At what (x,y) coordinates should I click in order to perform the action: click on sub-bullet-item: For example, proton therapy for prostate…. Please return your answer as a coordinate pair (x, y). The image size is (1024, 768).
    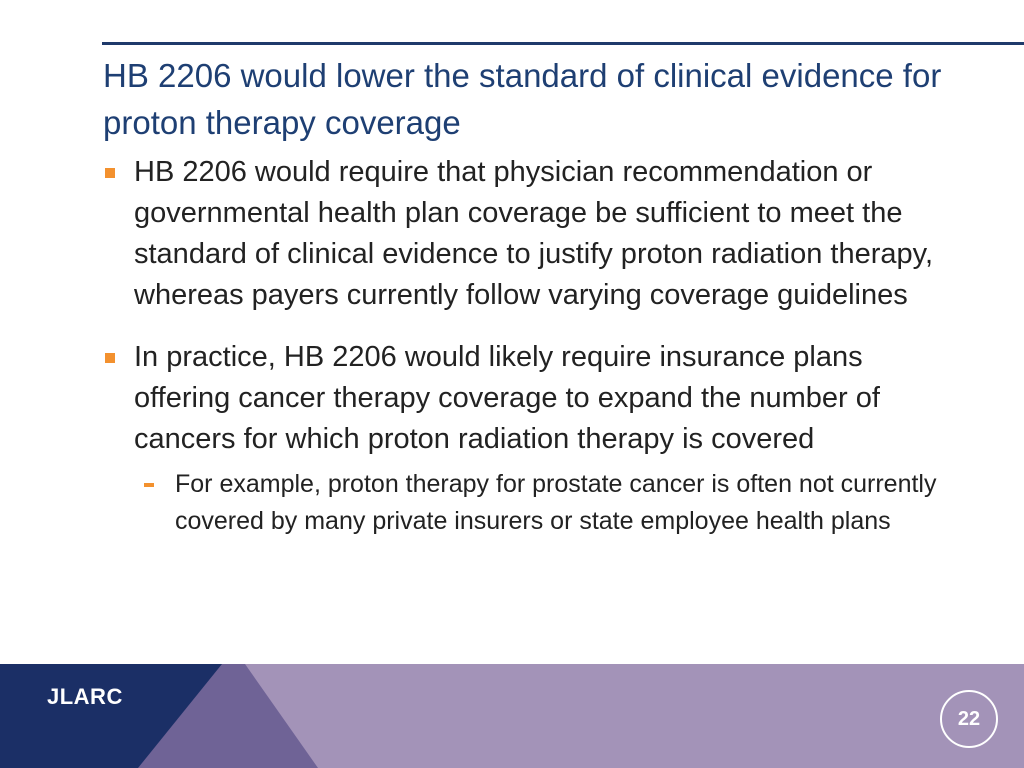
    Looking at the image, I should click on (533, 503).